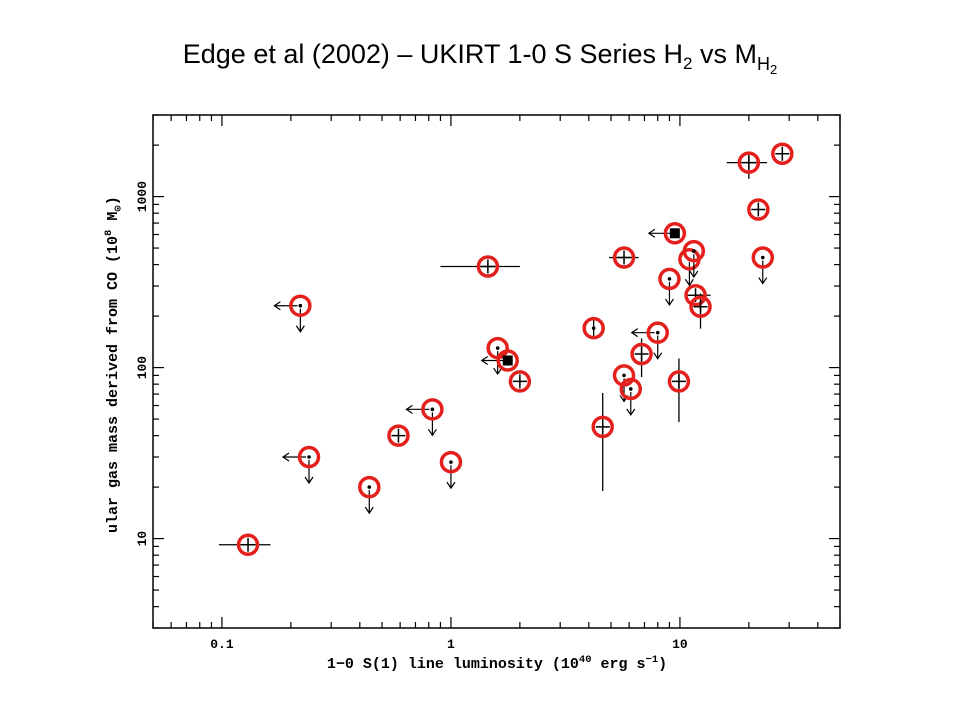  I want to click on square-marker, so click(507, 360).